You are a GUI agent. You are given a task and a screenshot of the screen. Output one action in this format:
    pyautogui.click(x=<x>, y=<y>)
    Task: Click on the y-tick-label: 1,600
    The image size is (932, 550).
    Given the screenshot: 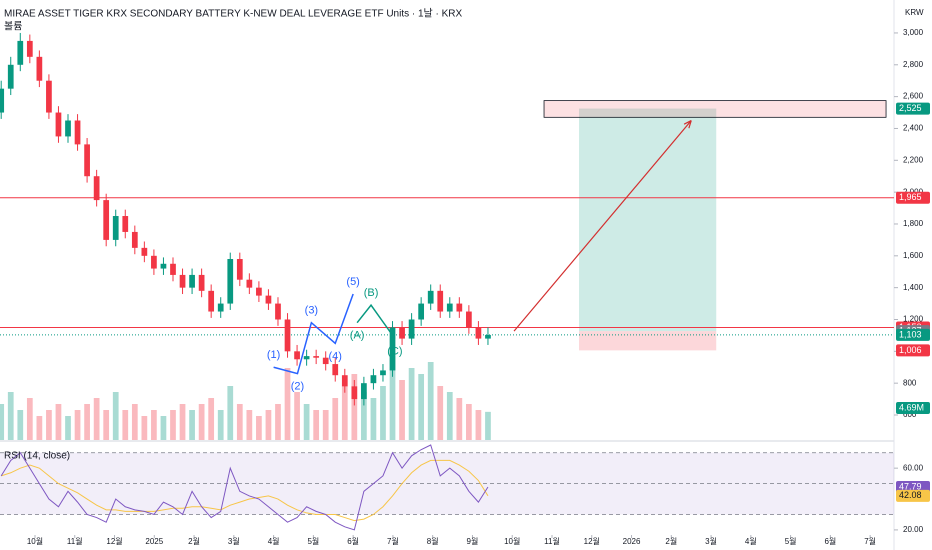 What is the action you would take?
    pyautogui.click(x=913, y=255)
    